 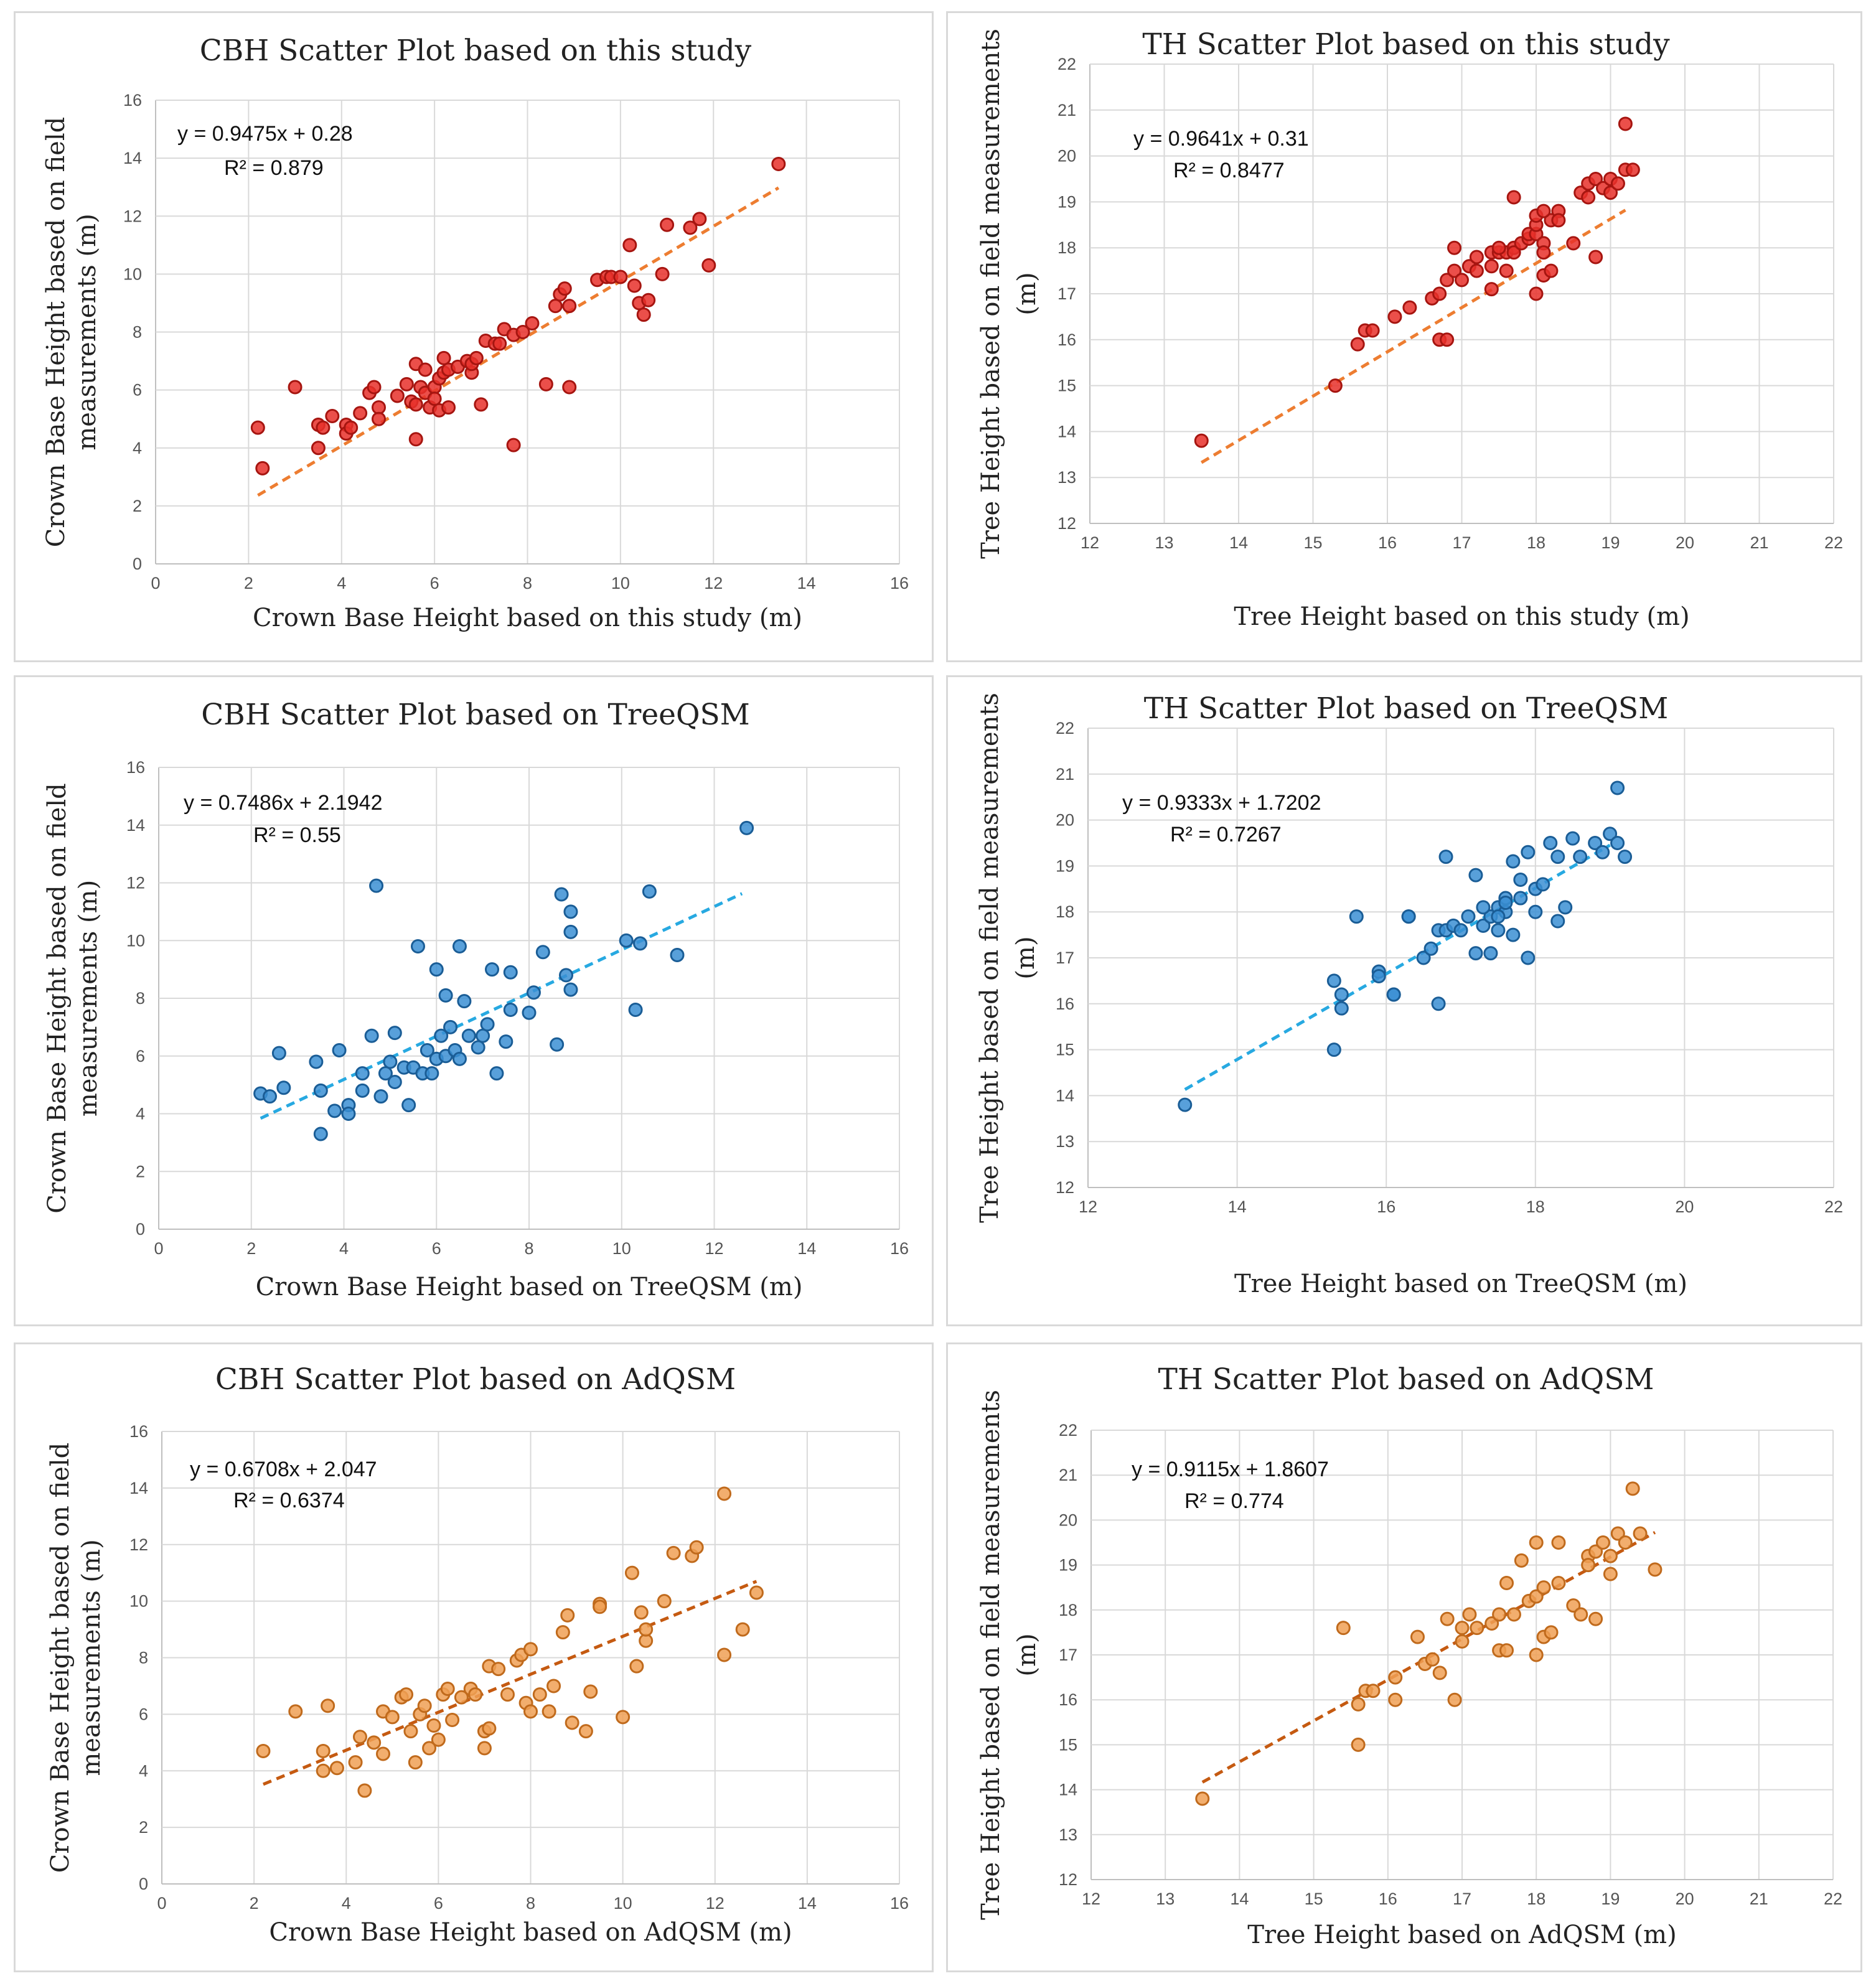 What do you see at coordinates (274, 168) in the screenshot?
I see `r-squared-label: R² = 0.879` at bounding box center [274, 168].